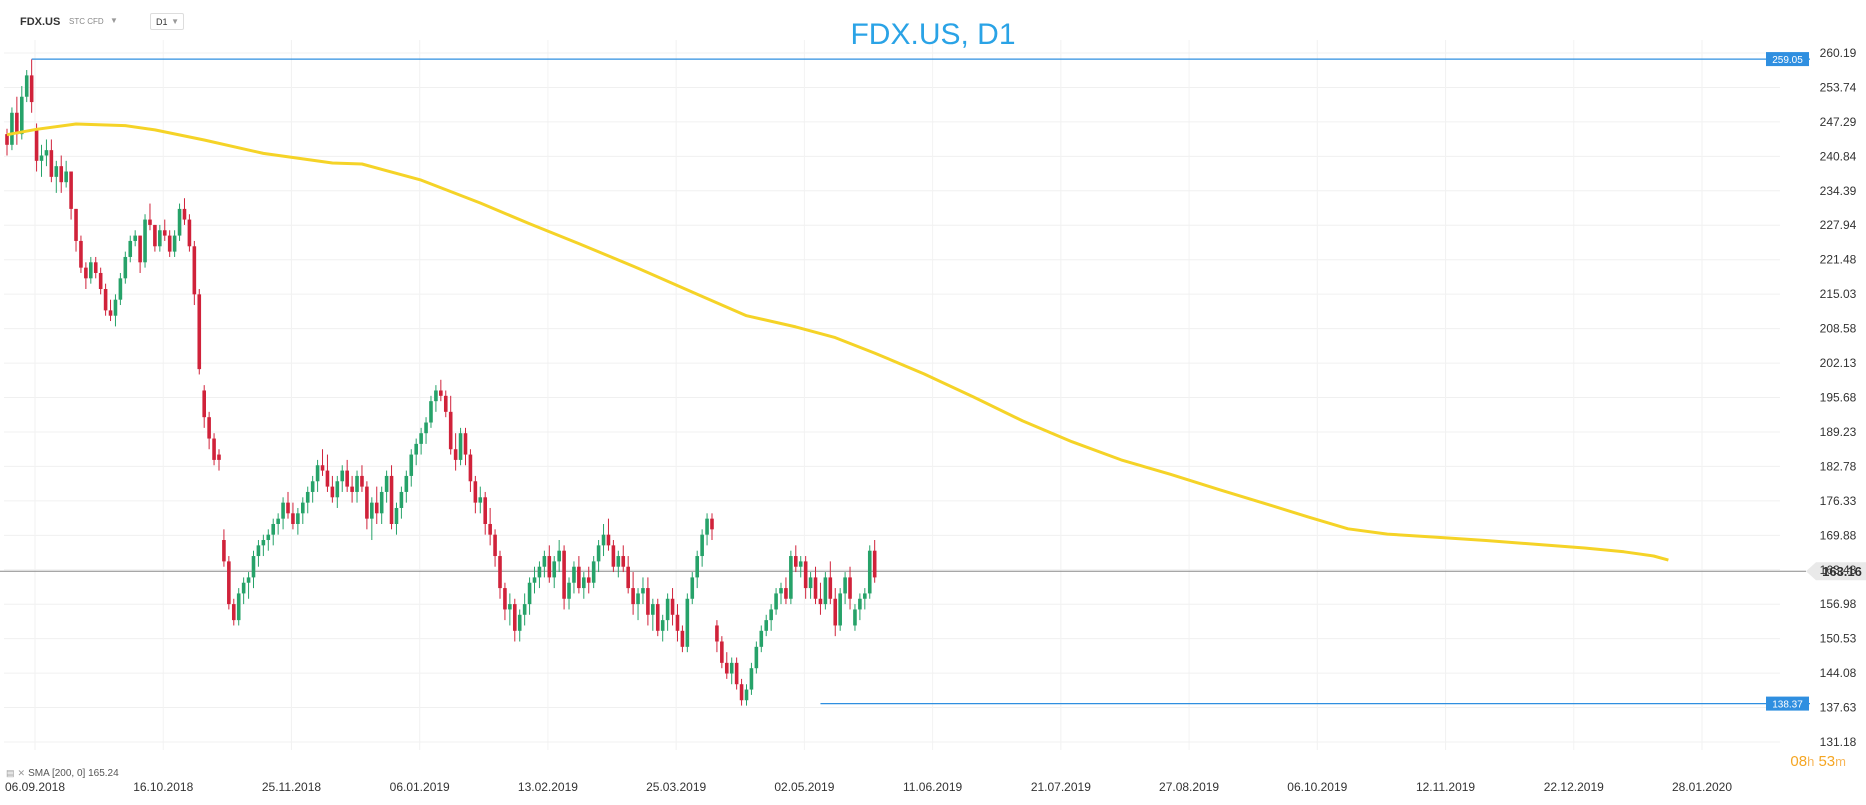  Describe the element at coordinates (1799, 761) in the screenshot. I see `countdown-hours: 08` at that location.